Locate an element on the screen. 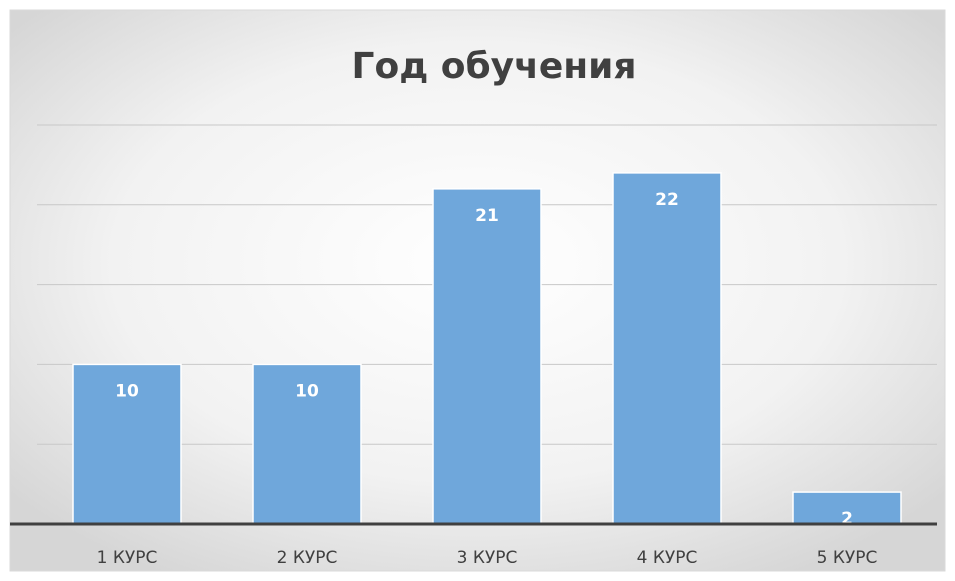 This screenshot has width=955, height=581. x-tick-label: 1 КУРС is located at coordinates (127, 558).